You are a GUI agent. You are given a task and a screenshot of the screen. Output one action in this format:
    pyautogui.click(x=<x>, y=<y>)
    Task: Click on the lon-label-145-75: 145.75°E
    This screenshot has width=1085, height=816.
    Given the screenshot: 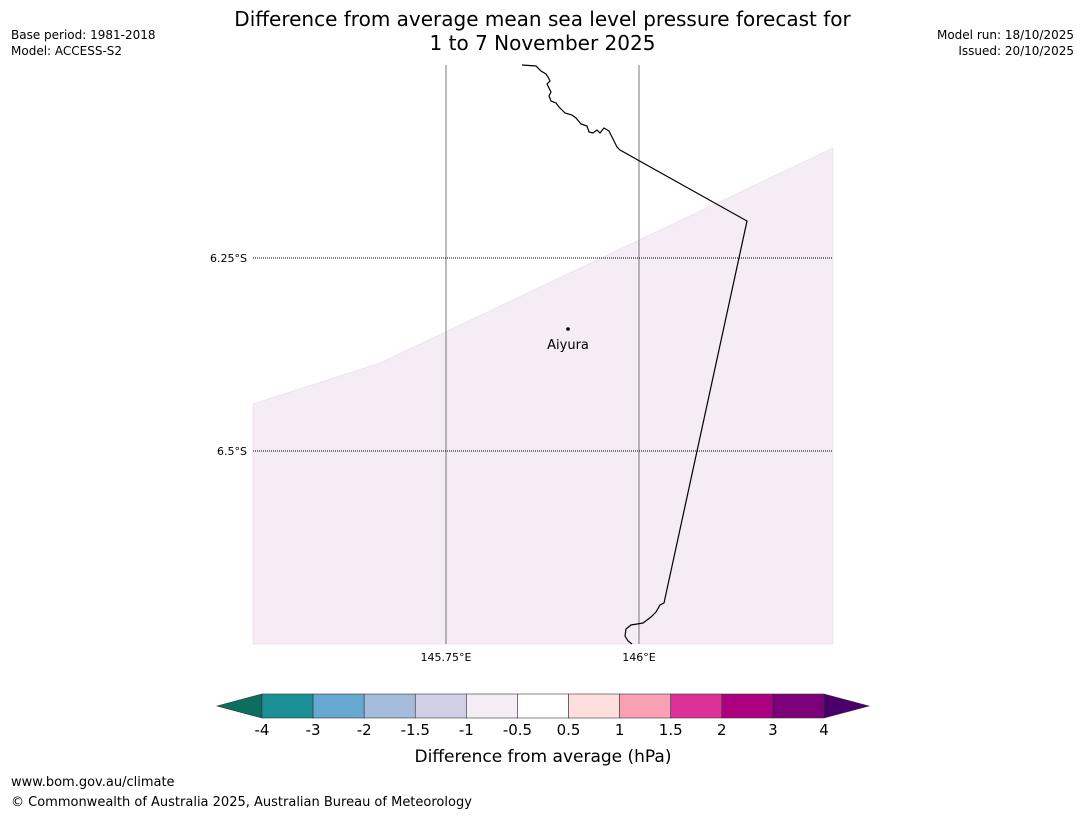 What is the action you would take?
    pyautogui.click(x=446, y=657)
    